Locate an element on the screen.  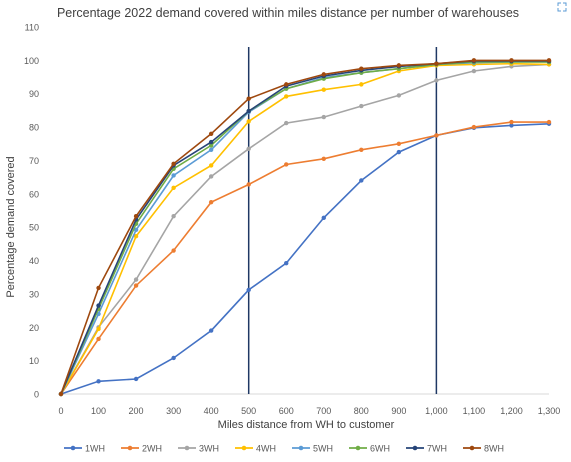
x-tick-label: 1,100 is located at coordinates (474, 411).